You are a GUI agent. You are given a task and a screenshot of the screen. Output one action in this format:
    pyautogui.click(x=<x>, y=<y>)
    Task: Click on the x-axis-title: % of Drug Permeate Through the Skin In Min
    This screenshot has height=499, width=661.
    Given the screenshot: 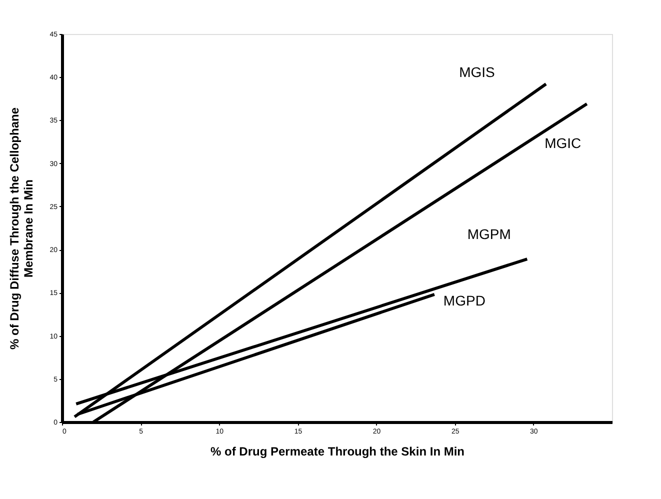 What is the action you would take?
    pyautogui.click(x=337, y=451)
    